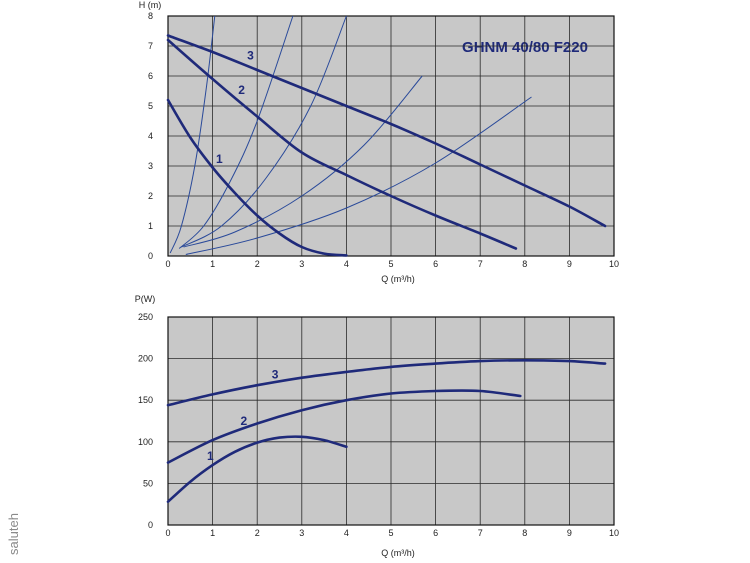 The height and width of the screenshot is (563, 750). What do you see at coordinates (219, 159) in the screenshot?
I see `h-curve-label-1: 1` at bounding box center [219, 159].